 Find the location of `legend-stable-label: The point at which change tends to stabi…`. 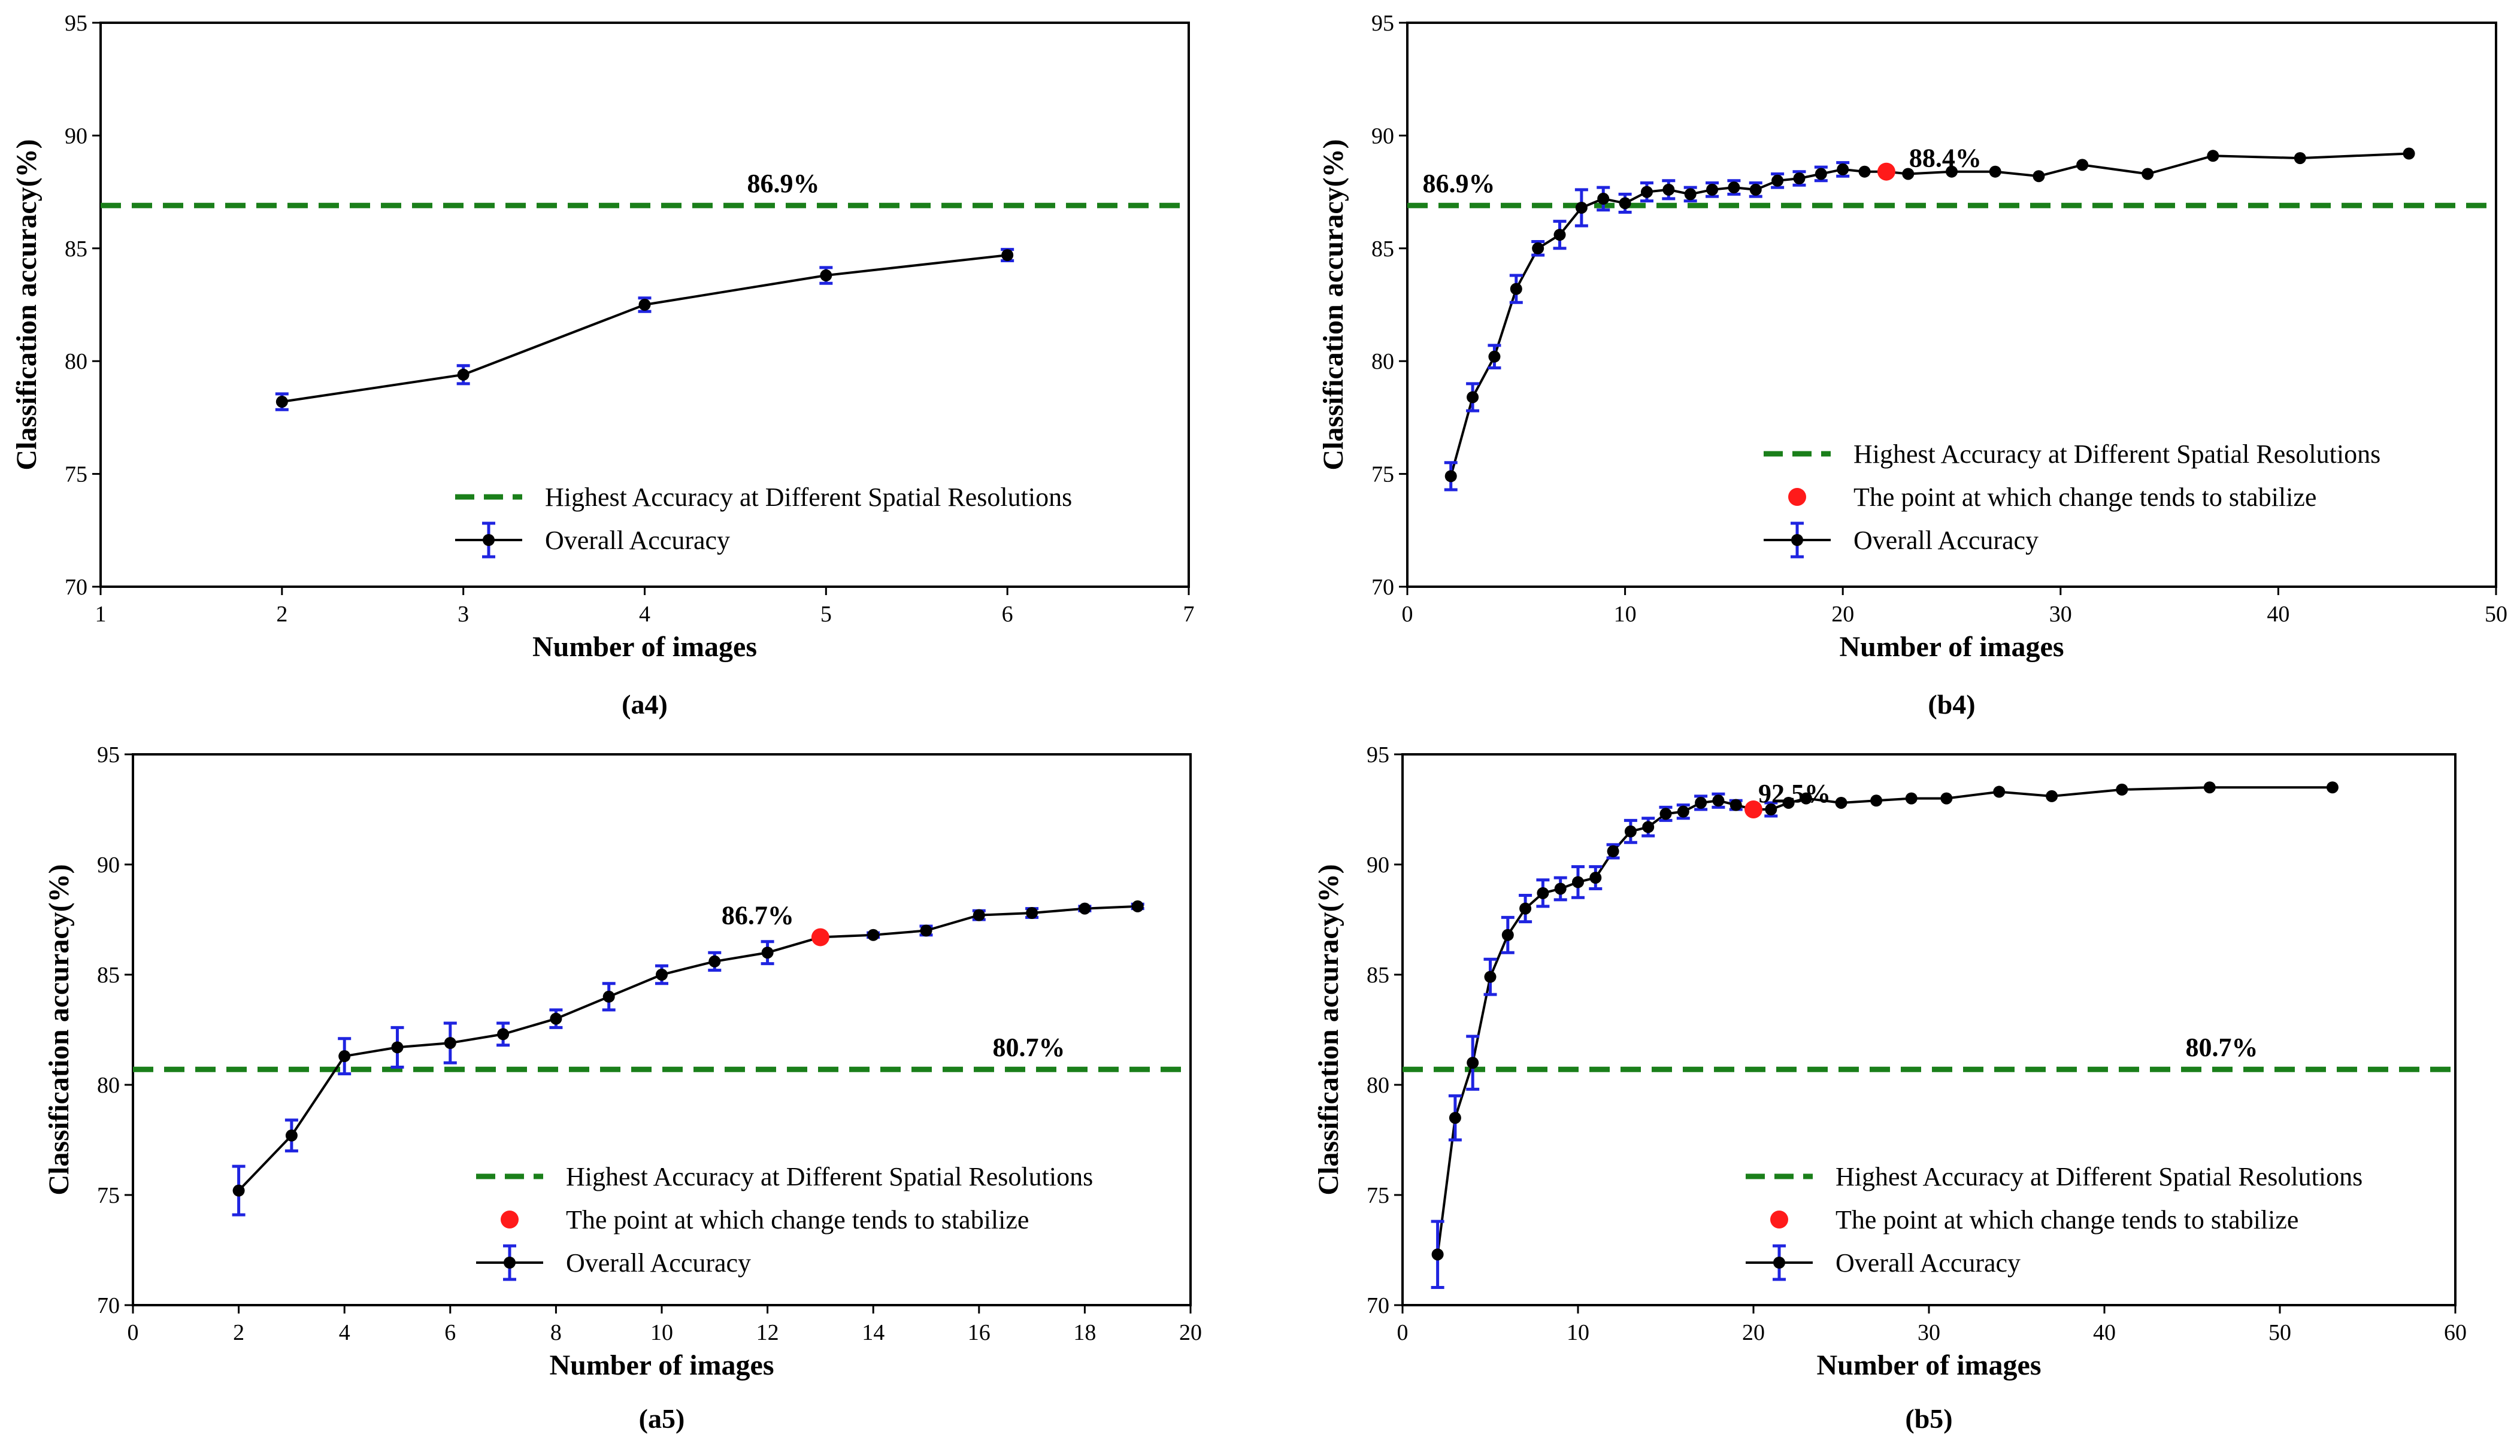

legend-stable-label: The point at which change tends to stabi… is located at coordinates (2067, 1219).